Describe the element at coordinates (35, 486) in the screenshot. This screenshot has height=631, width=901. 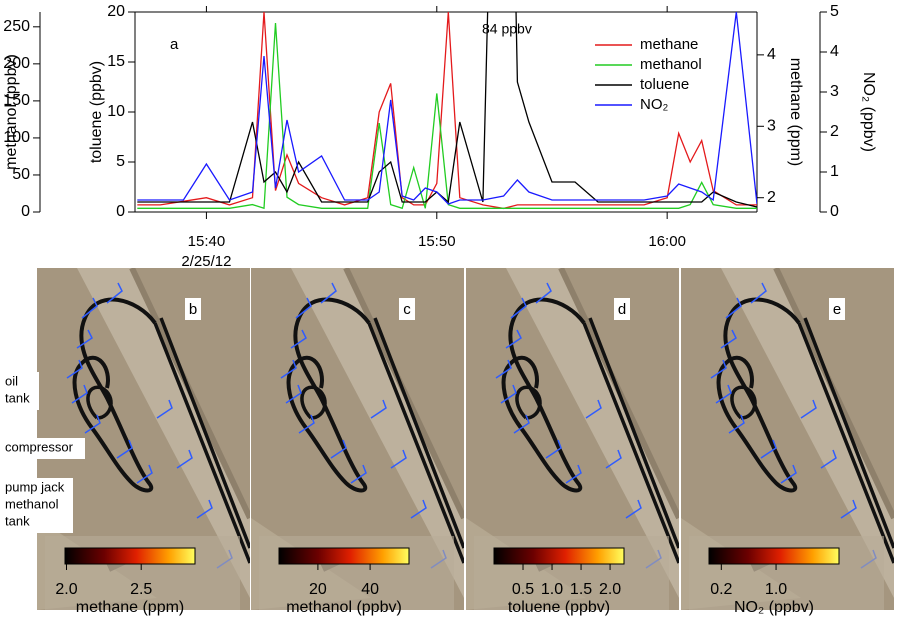
I see `site-label: pump jack` at that location.